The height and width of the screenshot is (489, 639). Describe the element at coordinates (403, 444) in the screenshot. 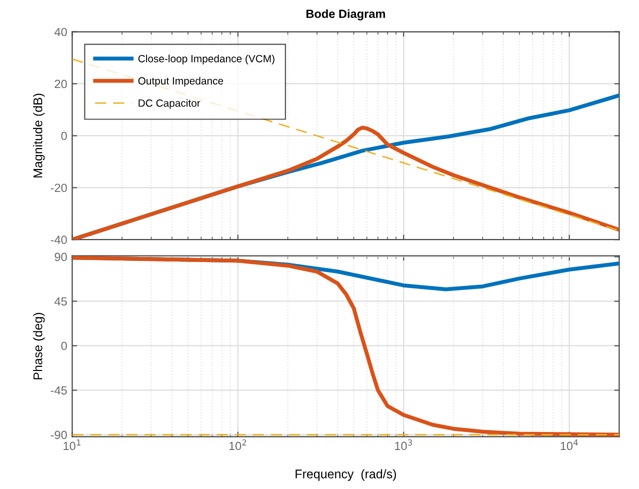

I see `x-tick-label: 10$^{3}$` at that location.